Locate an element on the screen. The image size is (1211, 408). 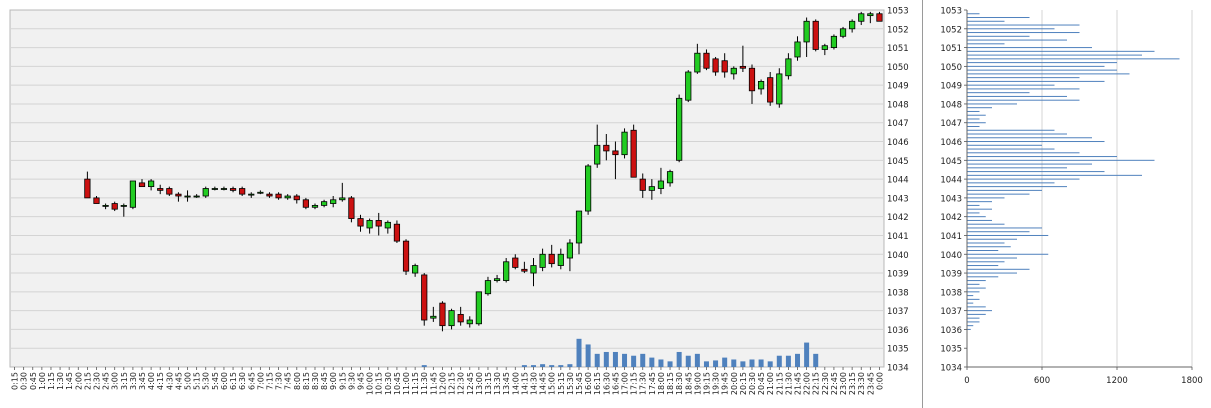
x-tick-label: 12:15 is located at coordinates (452, 383).